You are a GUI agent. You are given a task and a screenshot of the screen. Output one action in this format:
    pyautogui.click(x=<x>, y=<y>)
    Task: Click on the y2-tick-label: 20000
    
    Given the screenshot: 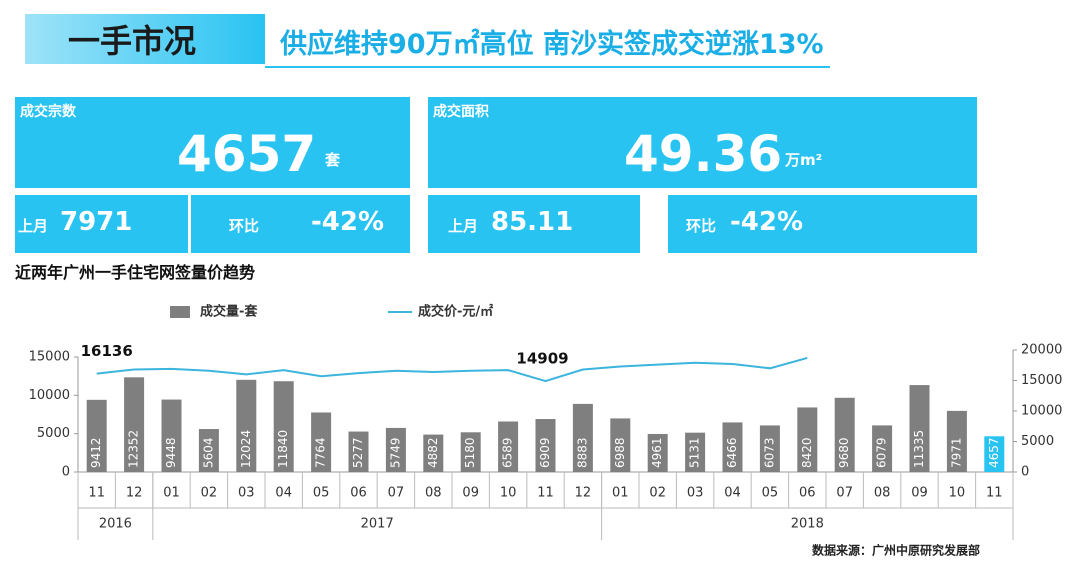 What is the action you would take?
    pyautogui.click(x=1041, y=350)
    